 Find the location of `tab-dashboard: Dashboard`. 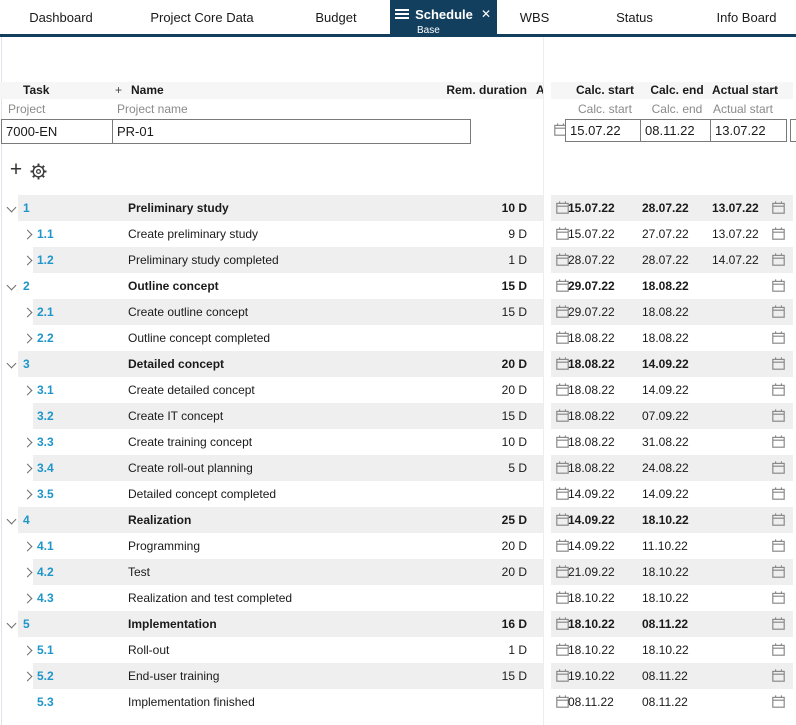

tab-dashboard: Dashboard is located at coordinates (61, 17).